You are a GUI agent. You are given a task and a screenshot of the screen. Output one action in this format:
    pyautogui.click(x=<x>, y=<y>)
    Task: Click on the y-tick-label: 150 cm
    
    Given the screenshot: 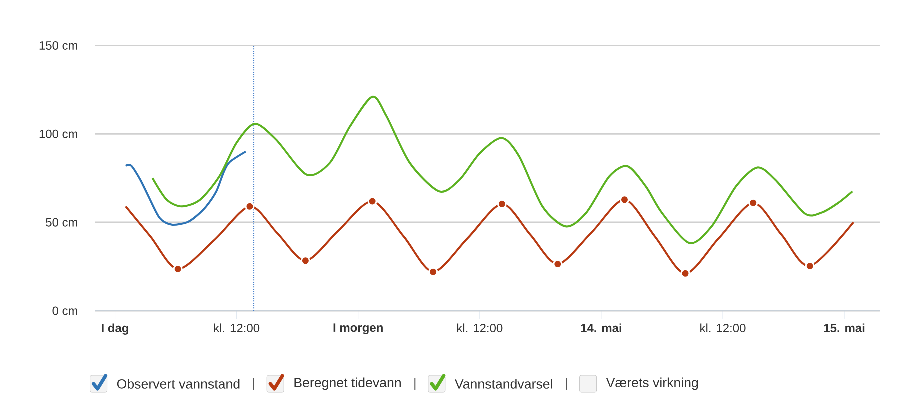 What is the action you would take?
    pyautogui.click(x=59, y=45)
    